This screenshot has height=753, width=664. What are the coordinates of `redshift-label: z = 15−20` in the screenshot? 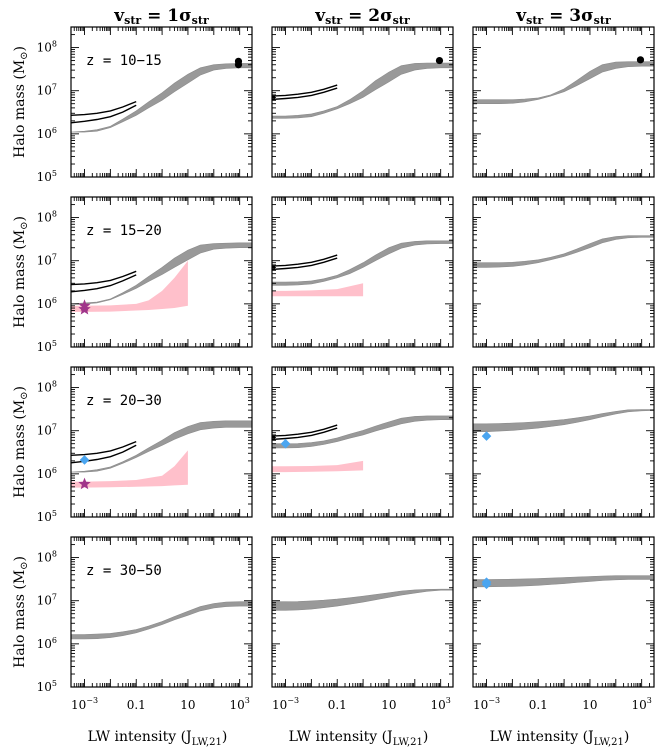 It's located at (124, 231).